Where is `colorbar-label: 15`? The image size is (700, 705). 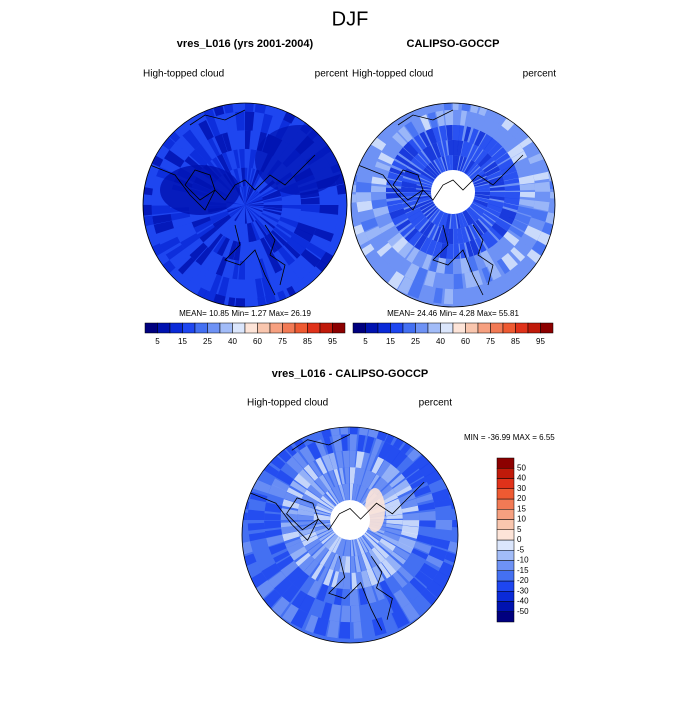
colorbar-label: 15 is located at coordinates (521, 508).